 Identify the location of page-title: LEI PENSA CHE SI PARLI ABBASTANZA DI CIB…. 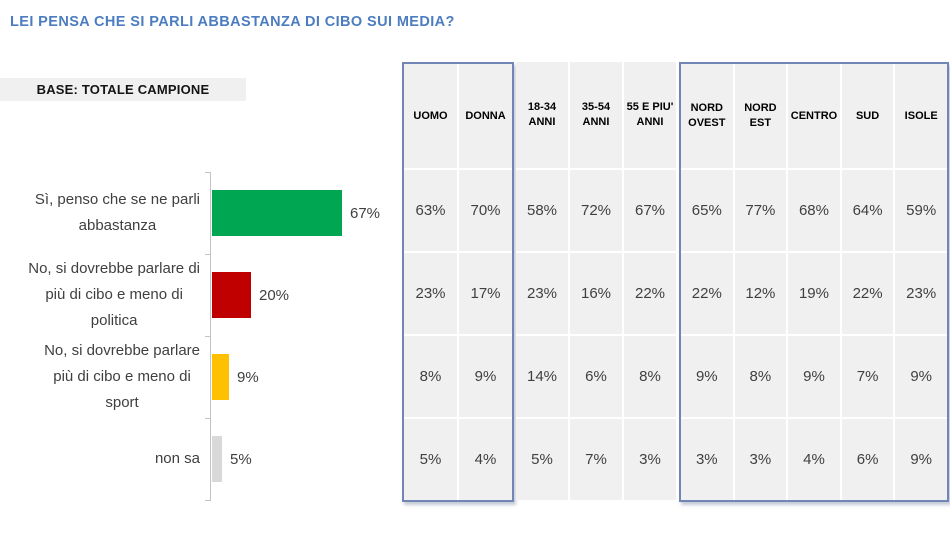
(232, 22).